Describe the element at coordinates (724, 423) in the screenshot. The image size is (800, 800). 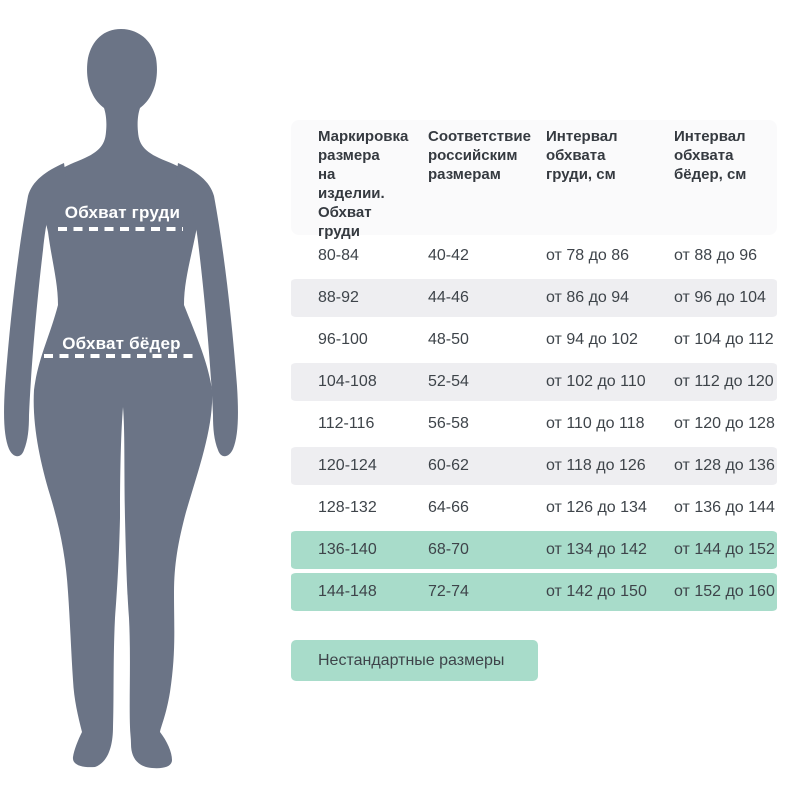
I see `cell-hips-interval: от 120 до 128` at that location.